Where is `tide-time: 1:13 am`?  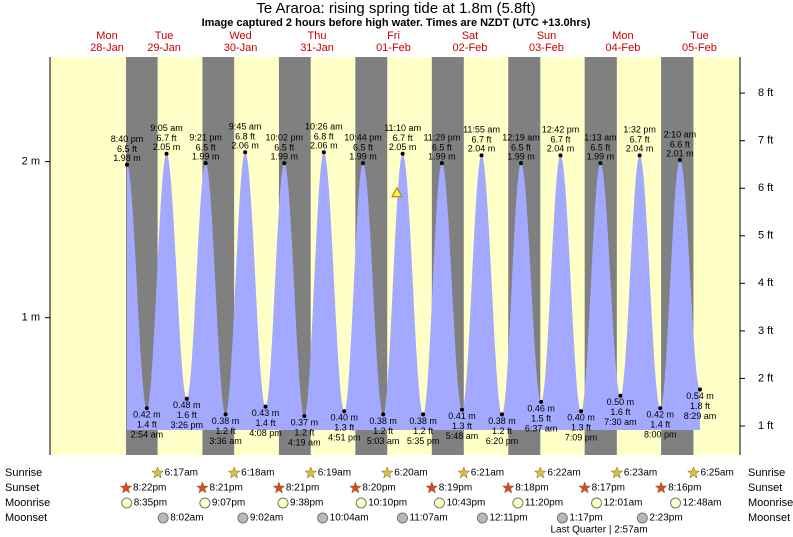 tide-time: 1:13 am is located at coordinates (600, 138).